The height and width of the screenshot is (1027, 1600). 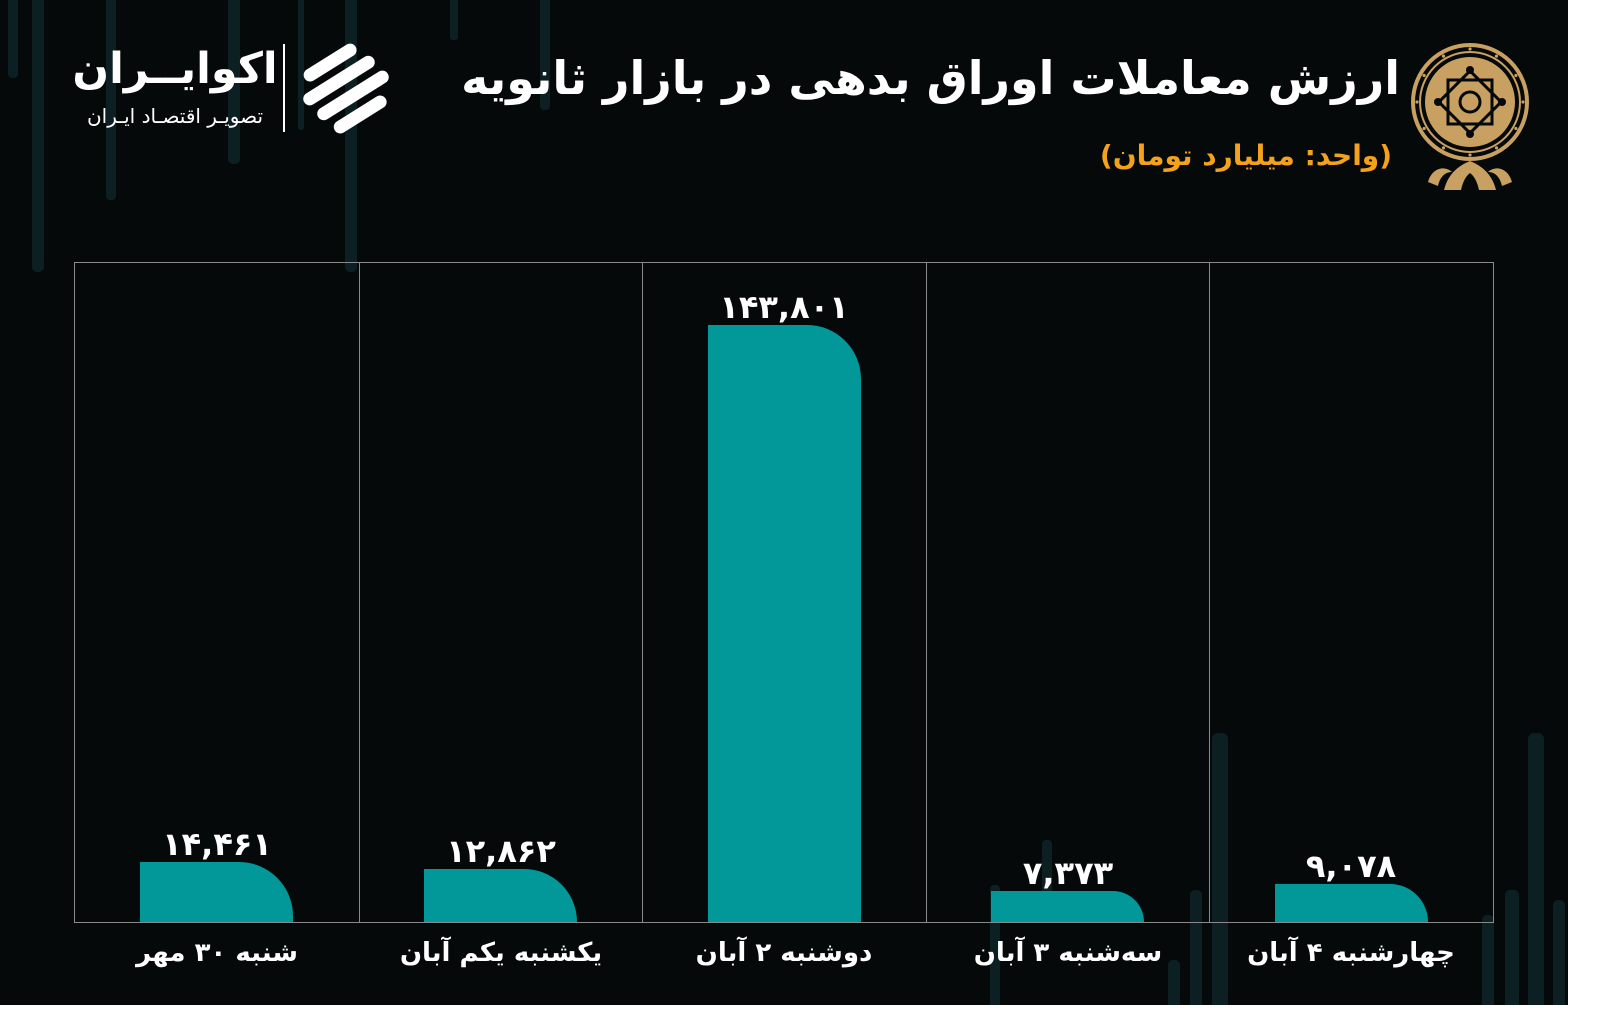 I want to click on brand-name: اکوایــران, so click(x=175, y=69).